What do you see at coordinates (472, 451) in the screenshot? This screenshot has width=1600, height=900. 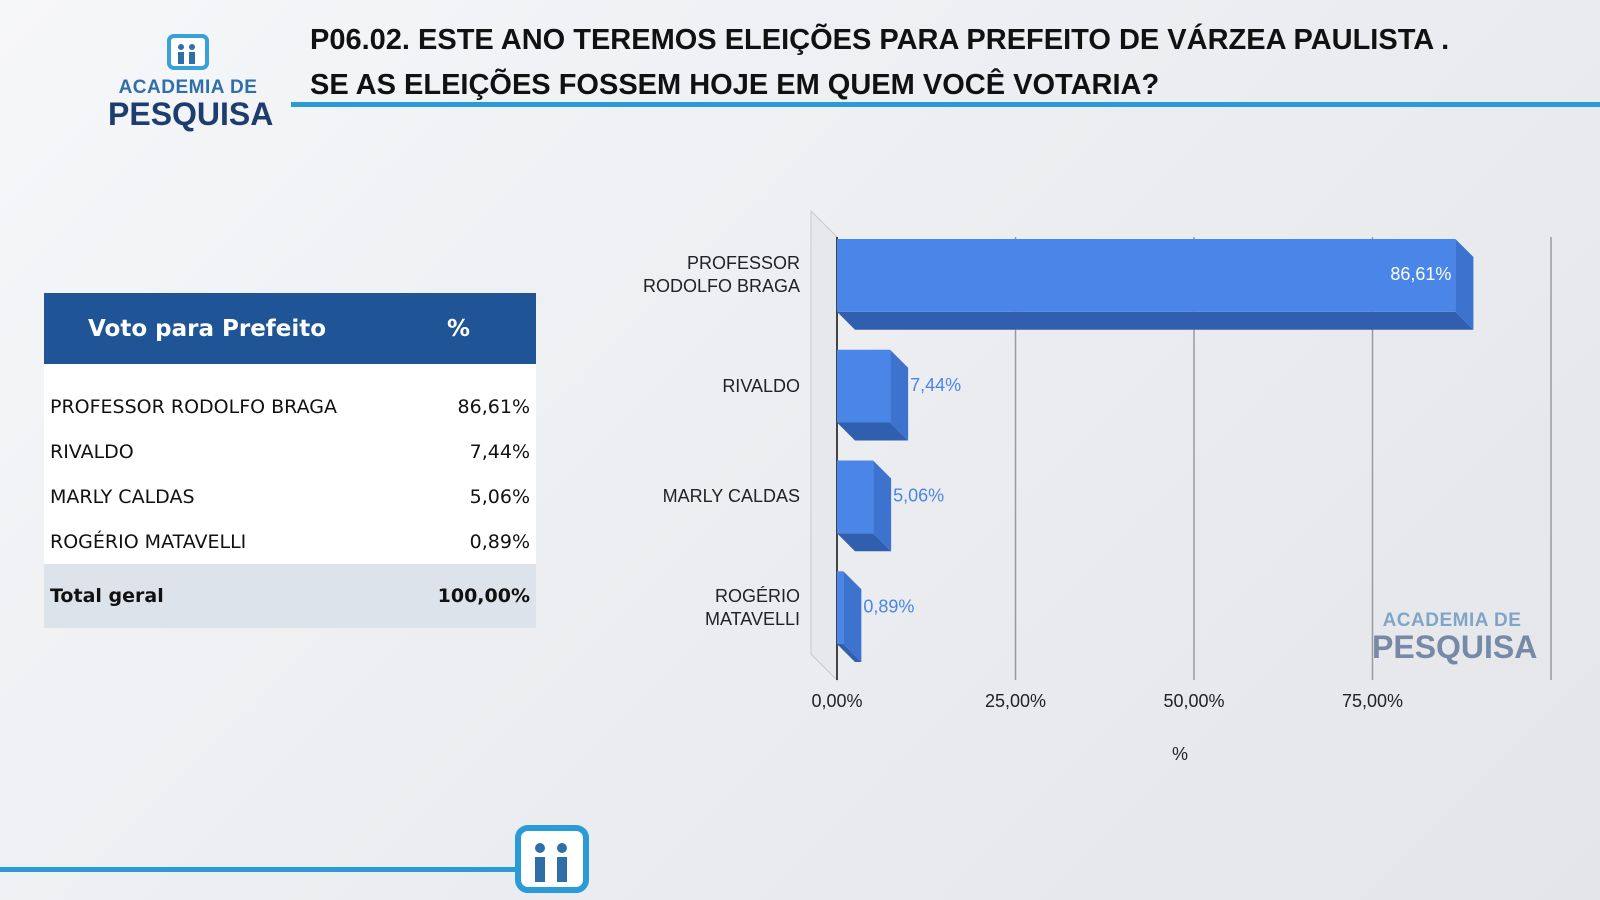 I see `table-cell: 7,44%` at bounding box center [472, 451].